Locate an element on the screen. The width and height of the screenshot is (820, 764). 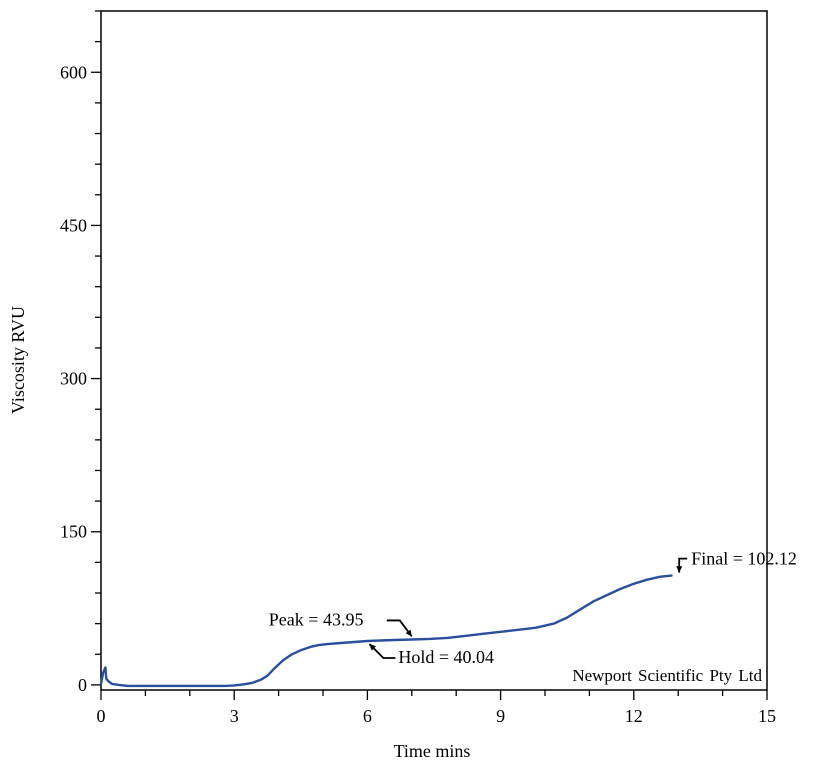
x-tick-label: 15 is located at coordinates (767, 716).